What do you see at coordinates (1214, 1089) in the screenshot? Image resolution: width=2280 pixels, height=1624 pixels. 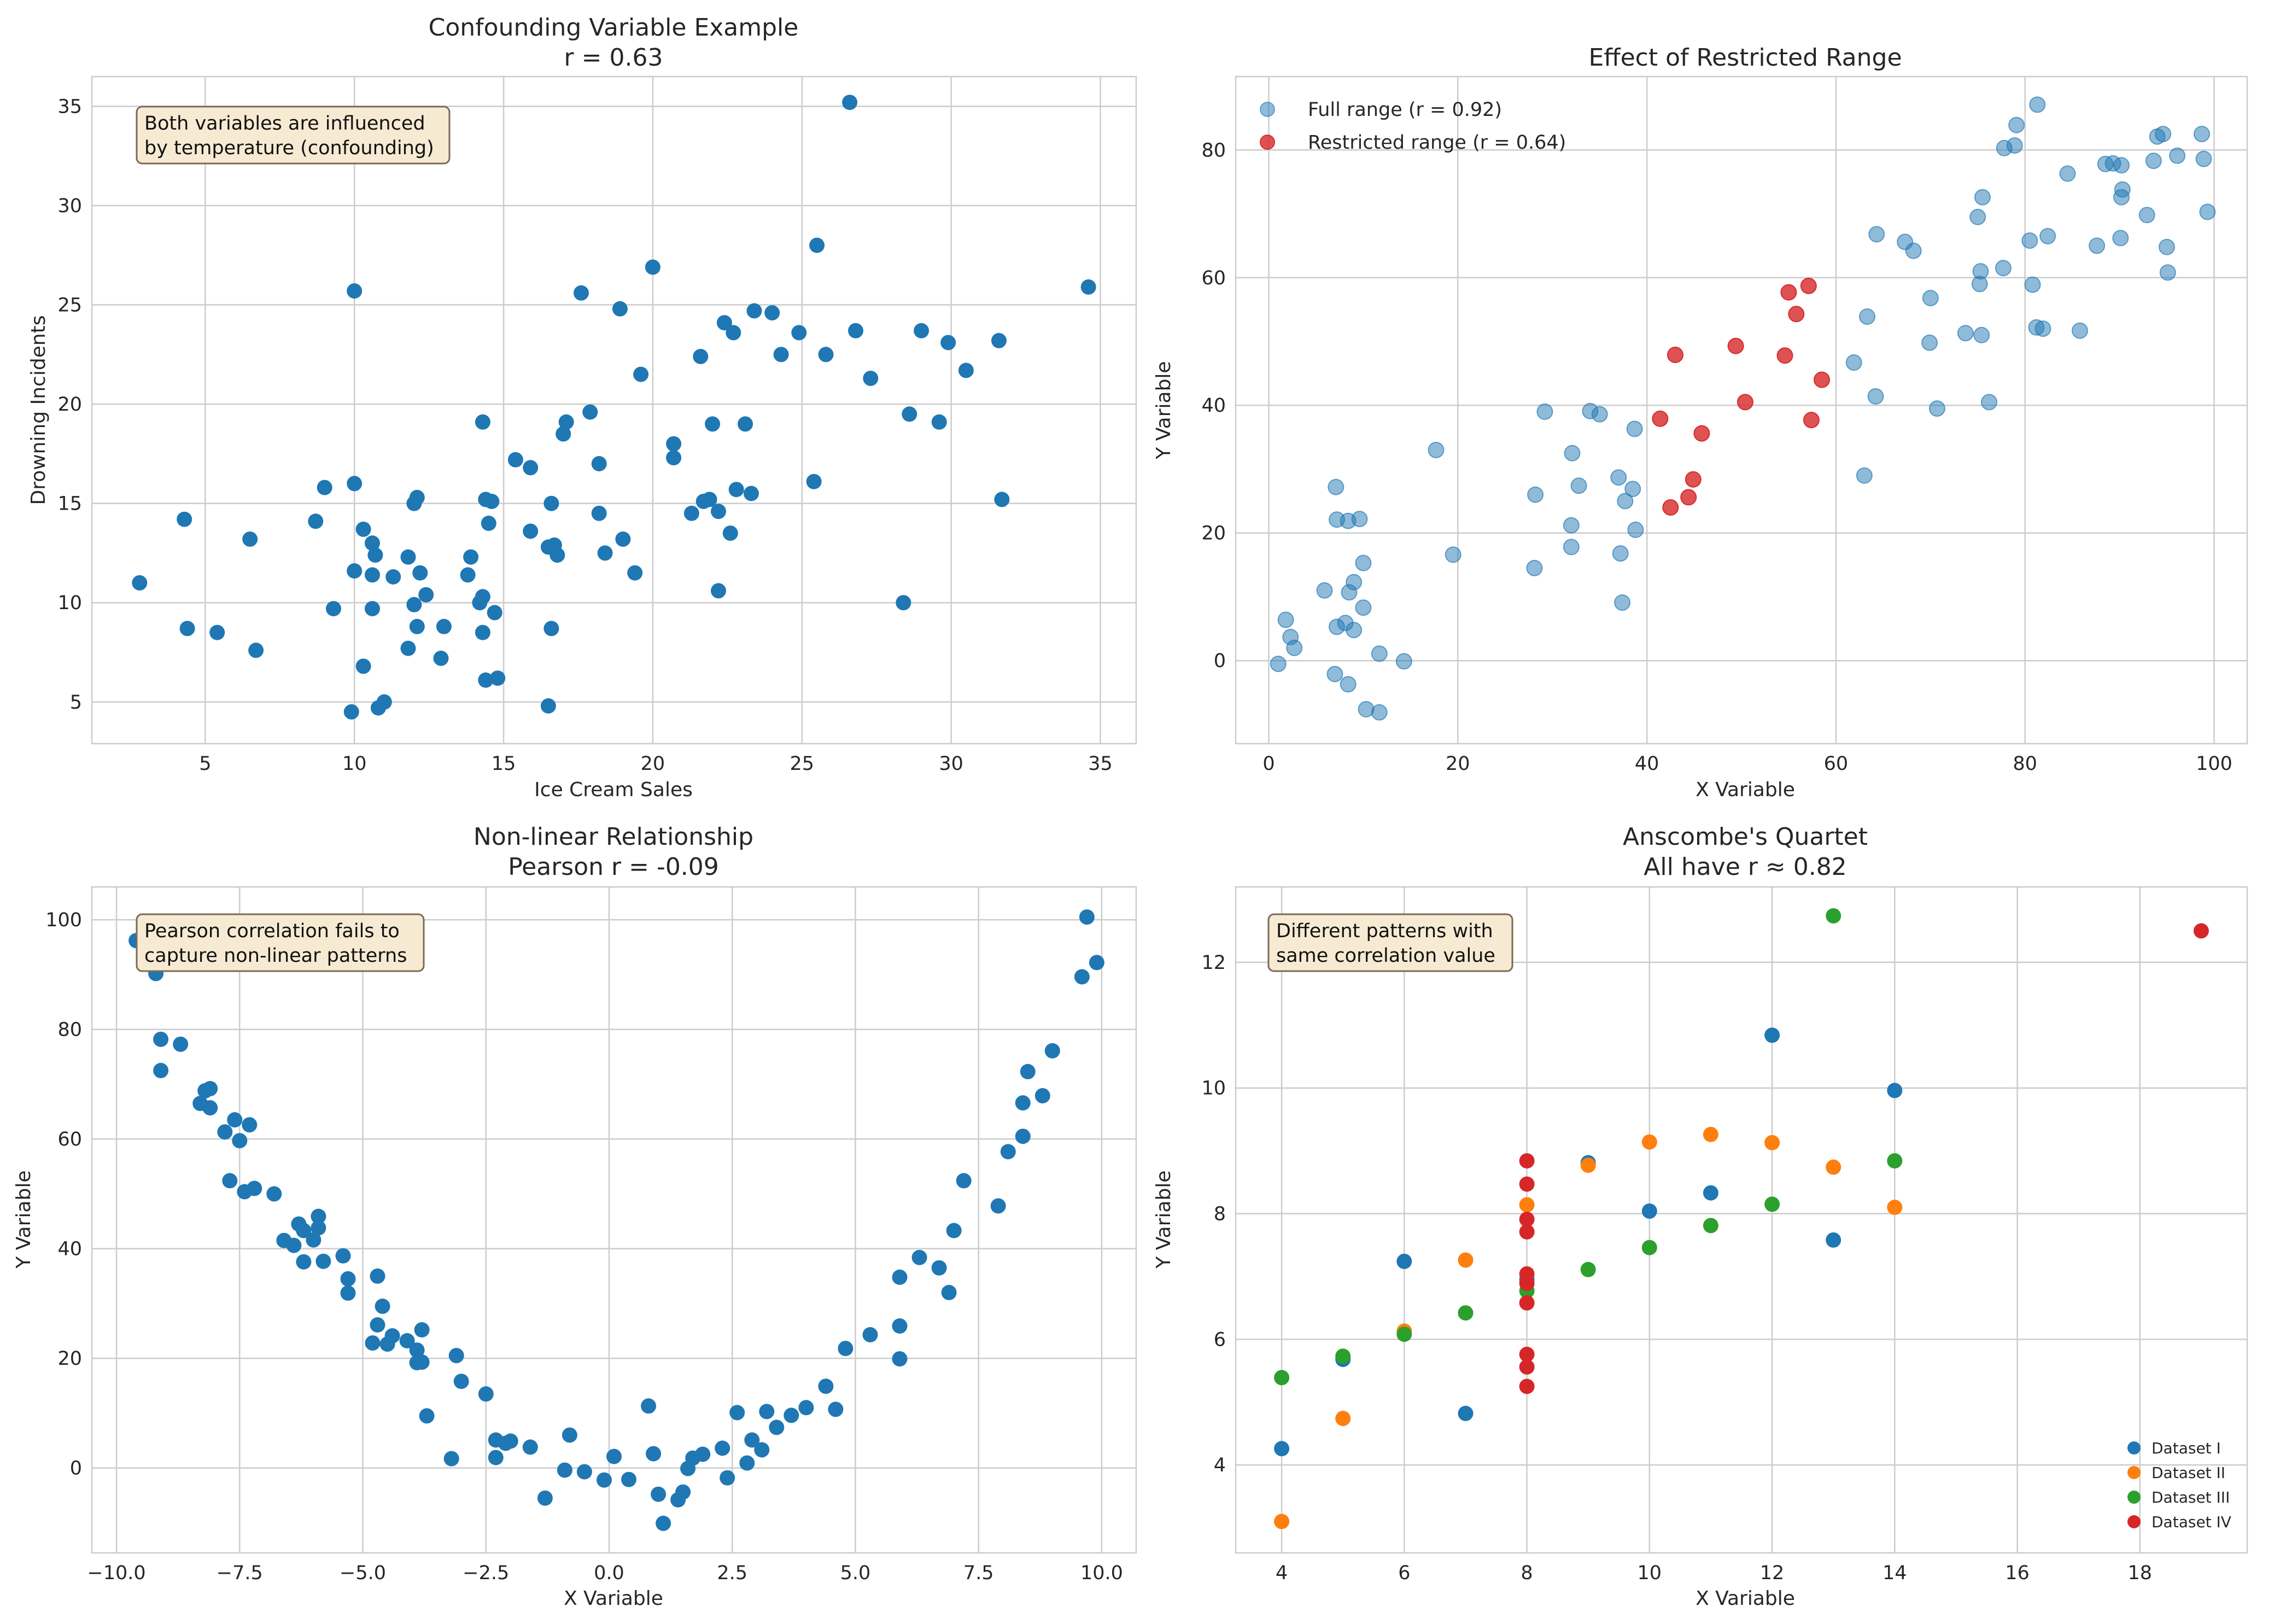 I see `y-tick-label-anscombe: 10` at bounding box center [1214, 1089].